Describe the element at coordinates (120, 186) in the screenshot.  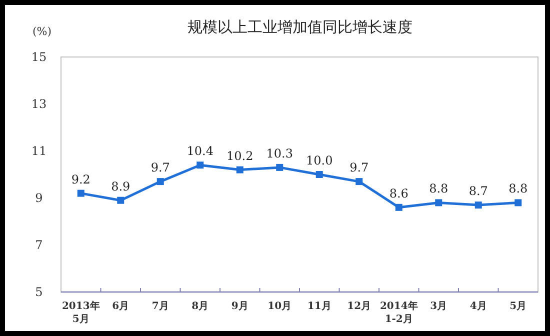
I see `data-label: 8.9` at that location.